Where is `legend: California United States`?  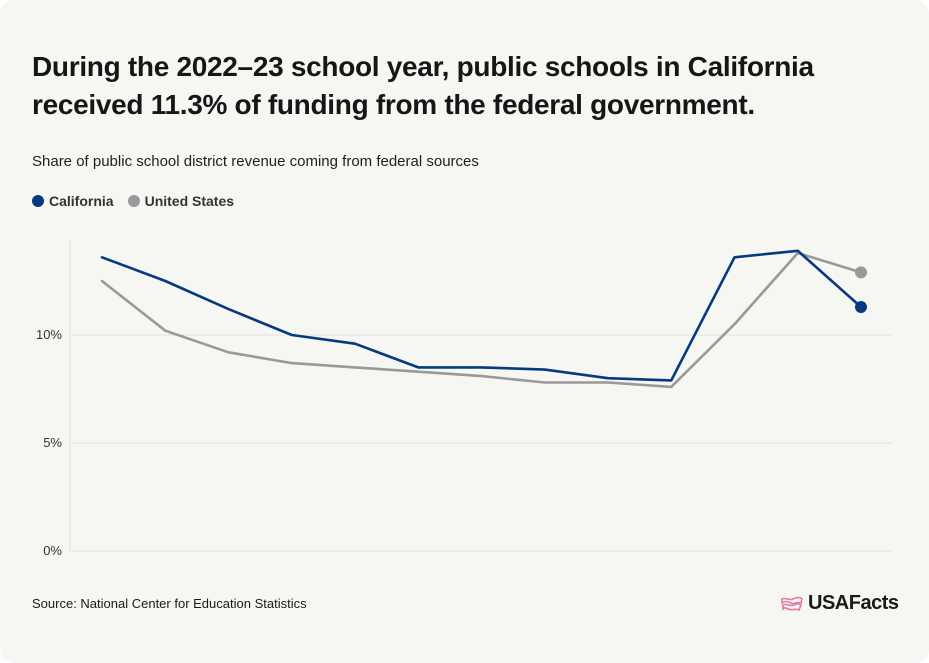 legend: California United States is located at coordinates (133, 201).